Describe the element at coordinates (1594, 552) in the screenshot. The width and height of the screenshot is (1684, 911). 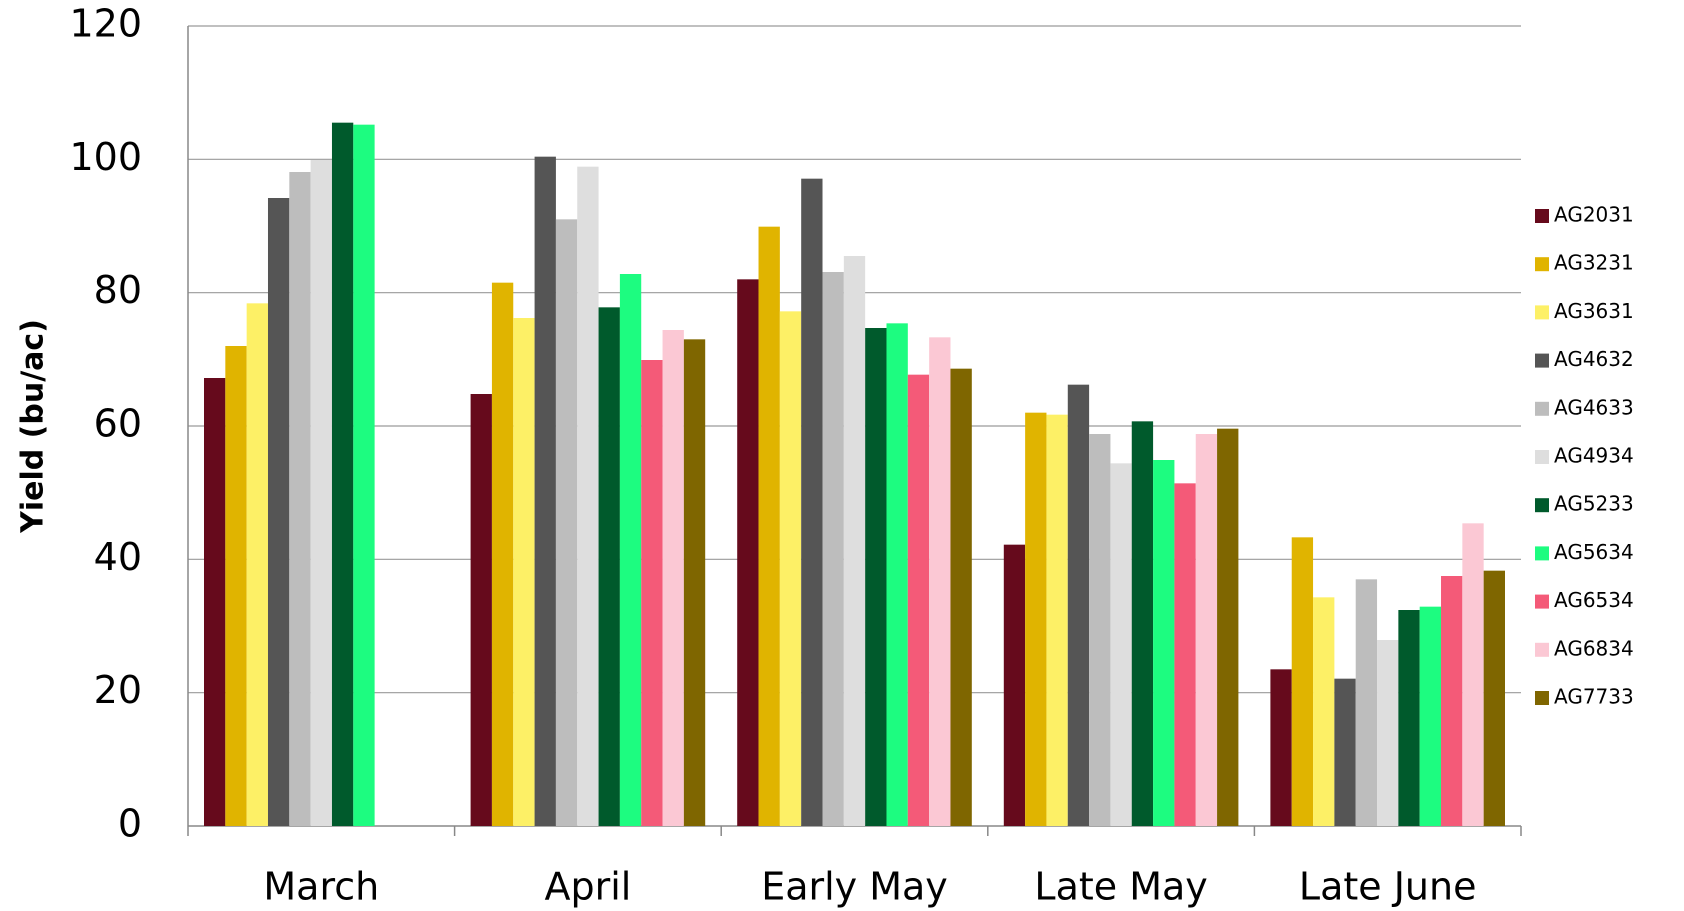
I see `legend-label: AG5634` at that location.